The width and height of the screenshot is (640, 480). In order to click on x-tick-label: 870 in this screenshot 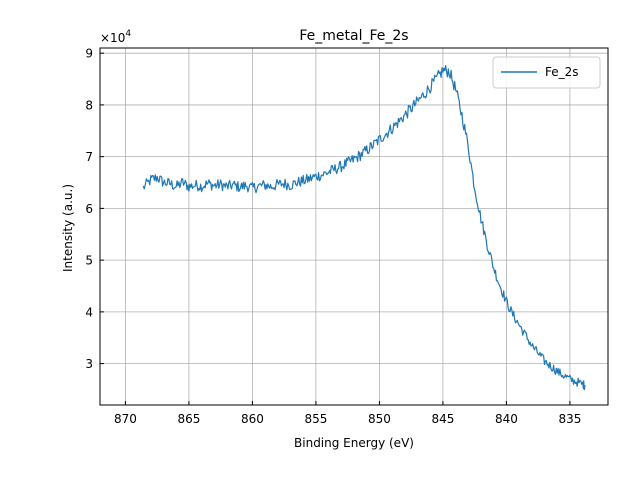, I will do `click(125, 419)`.